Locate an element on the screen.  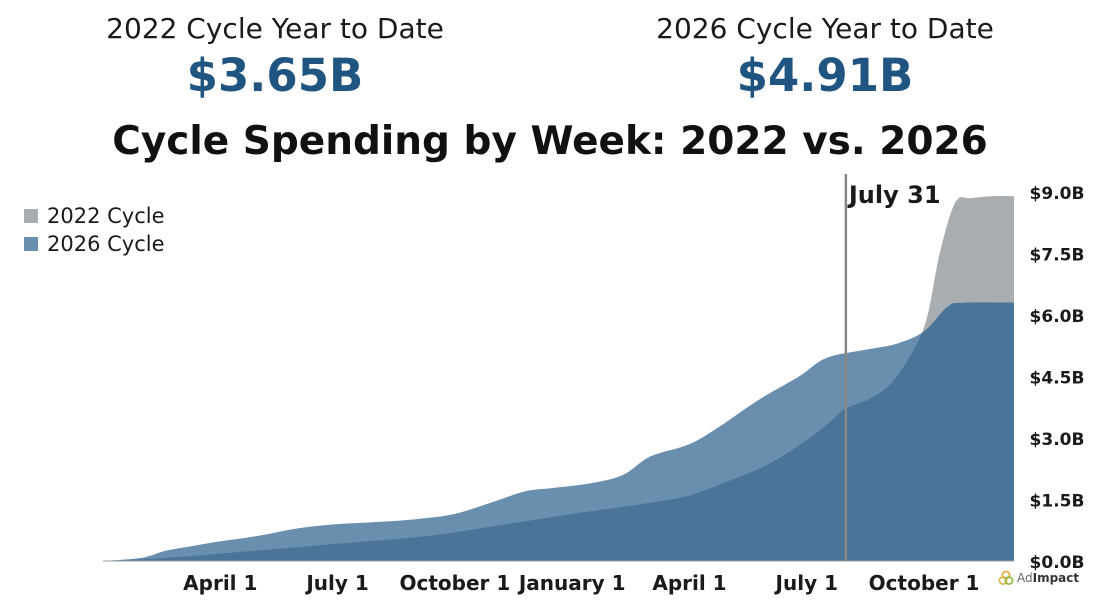
watermark-impact: Impact is located at coordinates (1056, 578).